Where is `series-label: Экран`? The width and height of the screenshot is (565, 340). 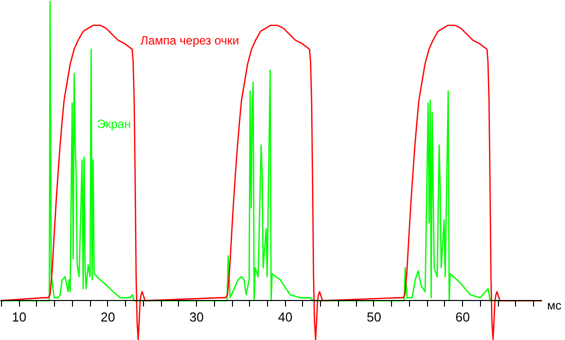 series-label: Экран is located at coordinates (113, 124).